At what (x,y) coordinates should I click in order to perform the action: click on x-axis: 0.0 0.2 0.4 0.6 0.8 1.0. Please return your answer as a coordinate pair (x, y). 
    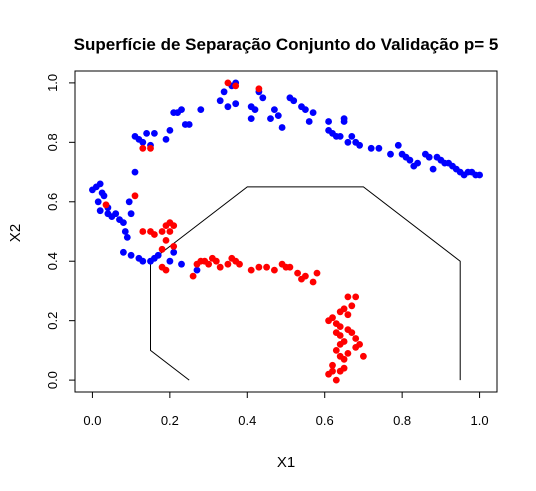
    Looking at the image, I should click on (286, 409).